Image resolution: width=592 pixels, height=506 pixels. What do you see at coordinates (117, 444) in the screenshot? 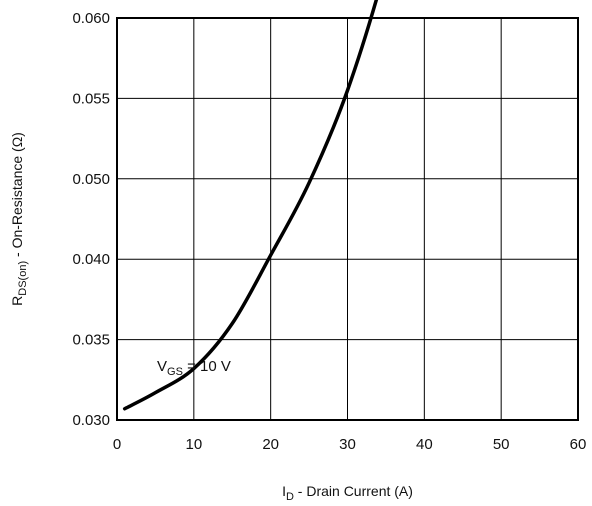
I see `x-tick-label: 0` at bounding box center [117, 444].